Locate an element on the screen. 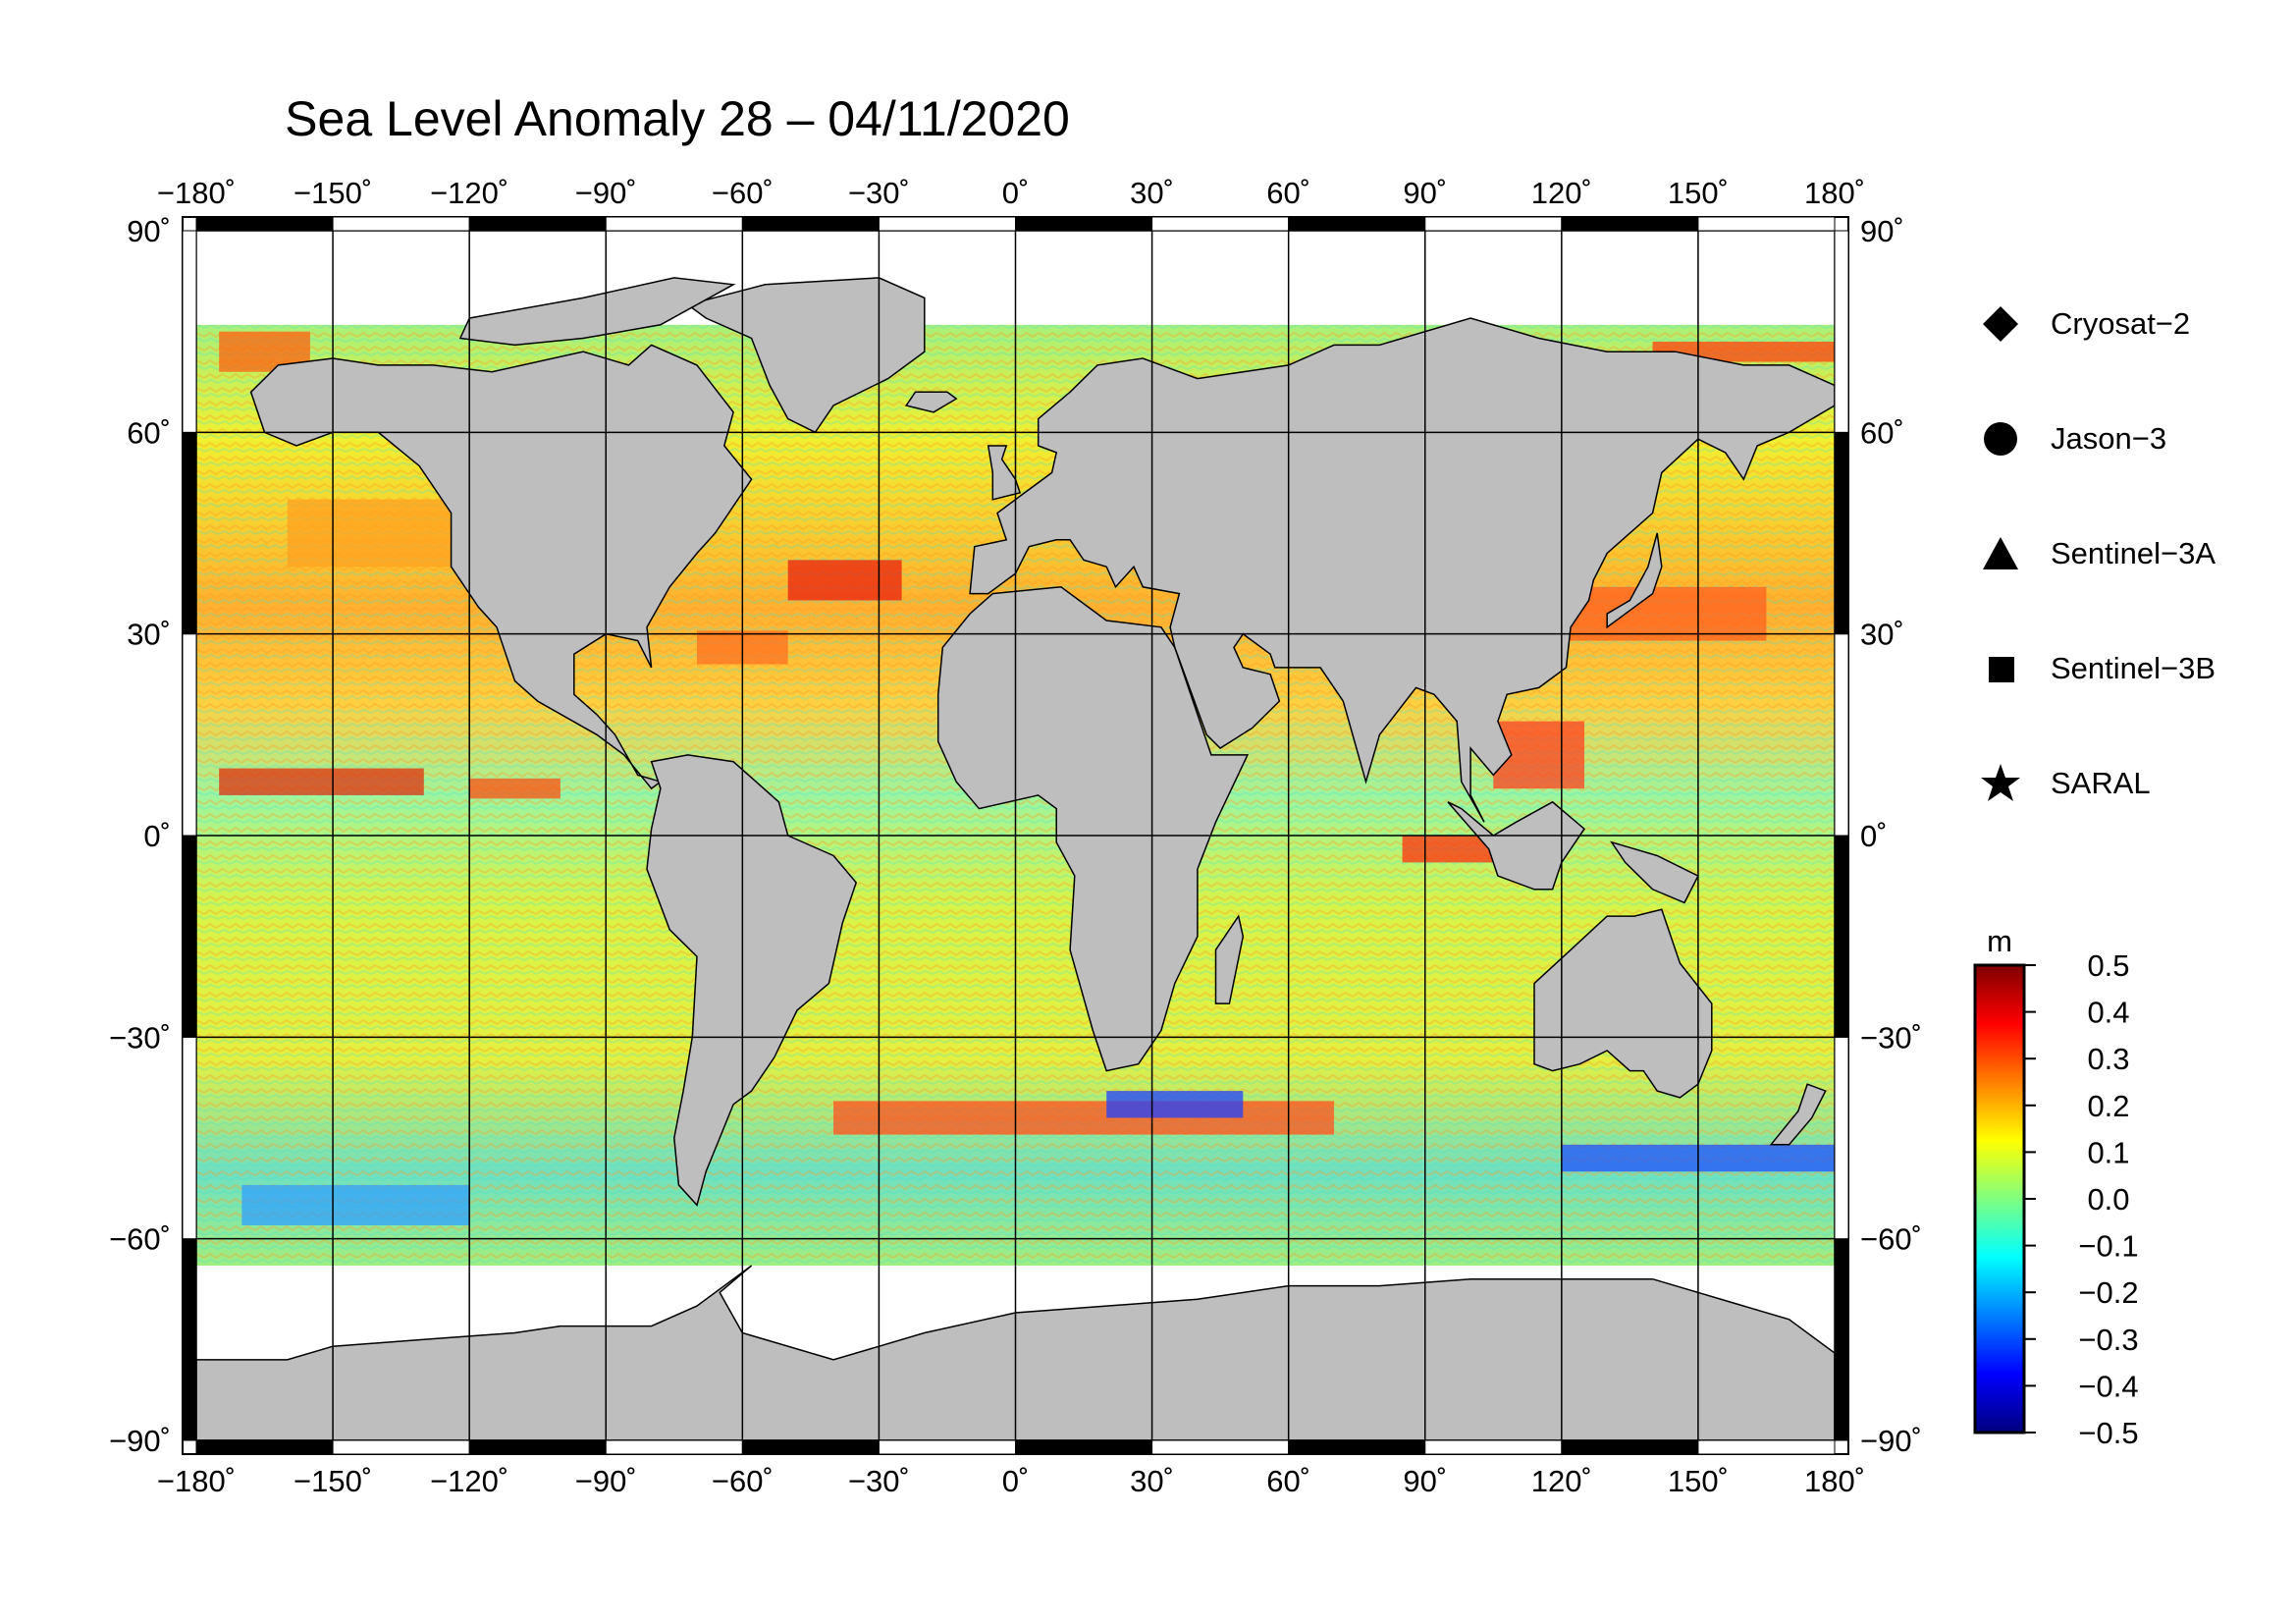 The width and height of the screenshot is (2296, 1623). legend-label: Jason−3 is located at coordinates (2109, 439).